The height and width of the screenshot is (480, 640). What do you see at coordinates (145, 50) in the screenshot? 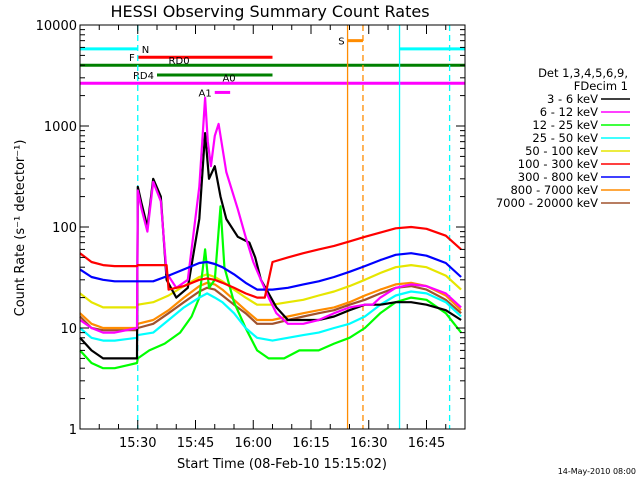
I see `flag-label-n: N` at bounding box center [145, 50].